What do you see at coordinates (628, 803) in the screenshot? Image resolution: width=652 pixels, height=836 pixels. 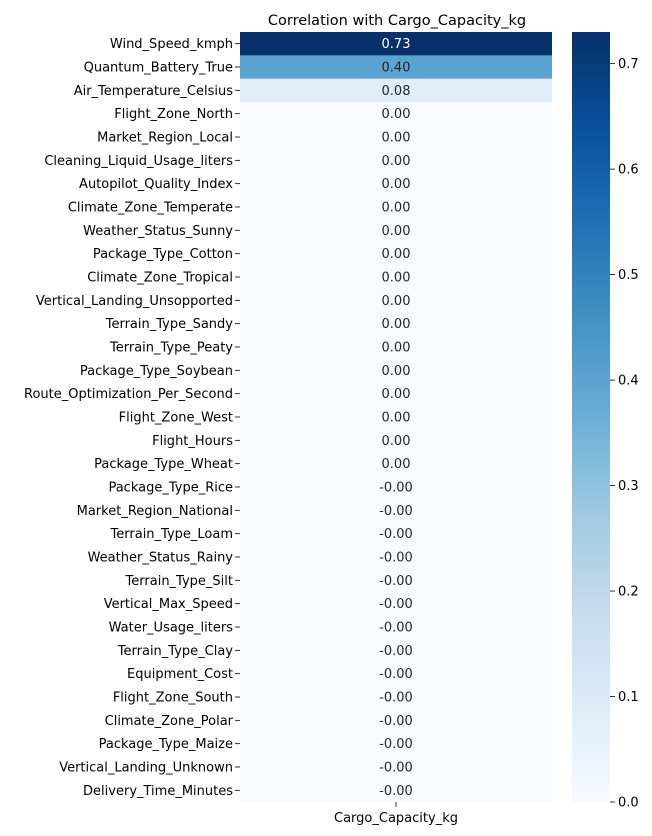 I see `colorbar-tick-label: 0.0` at bounding box center [628, 803].